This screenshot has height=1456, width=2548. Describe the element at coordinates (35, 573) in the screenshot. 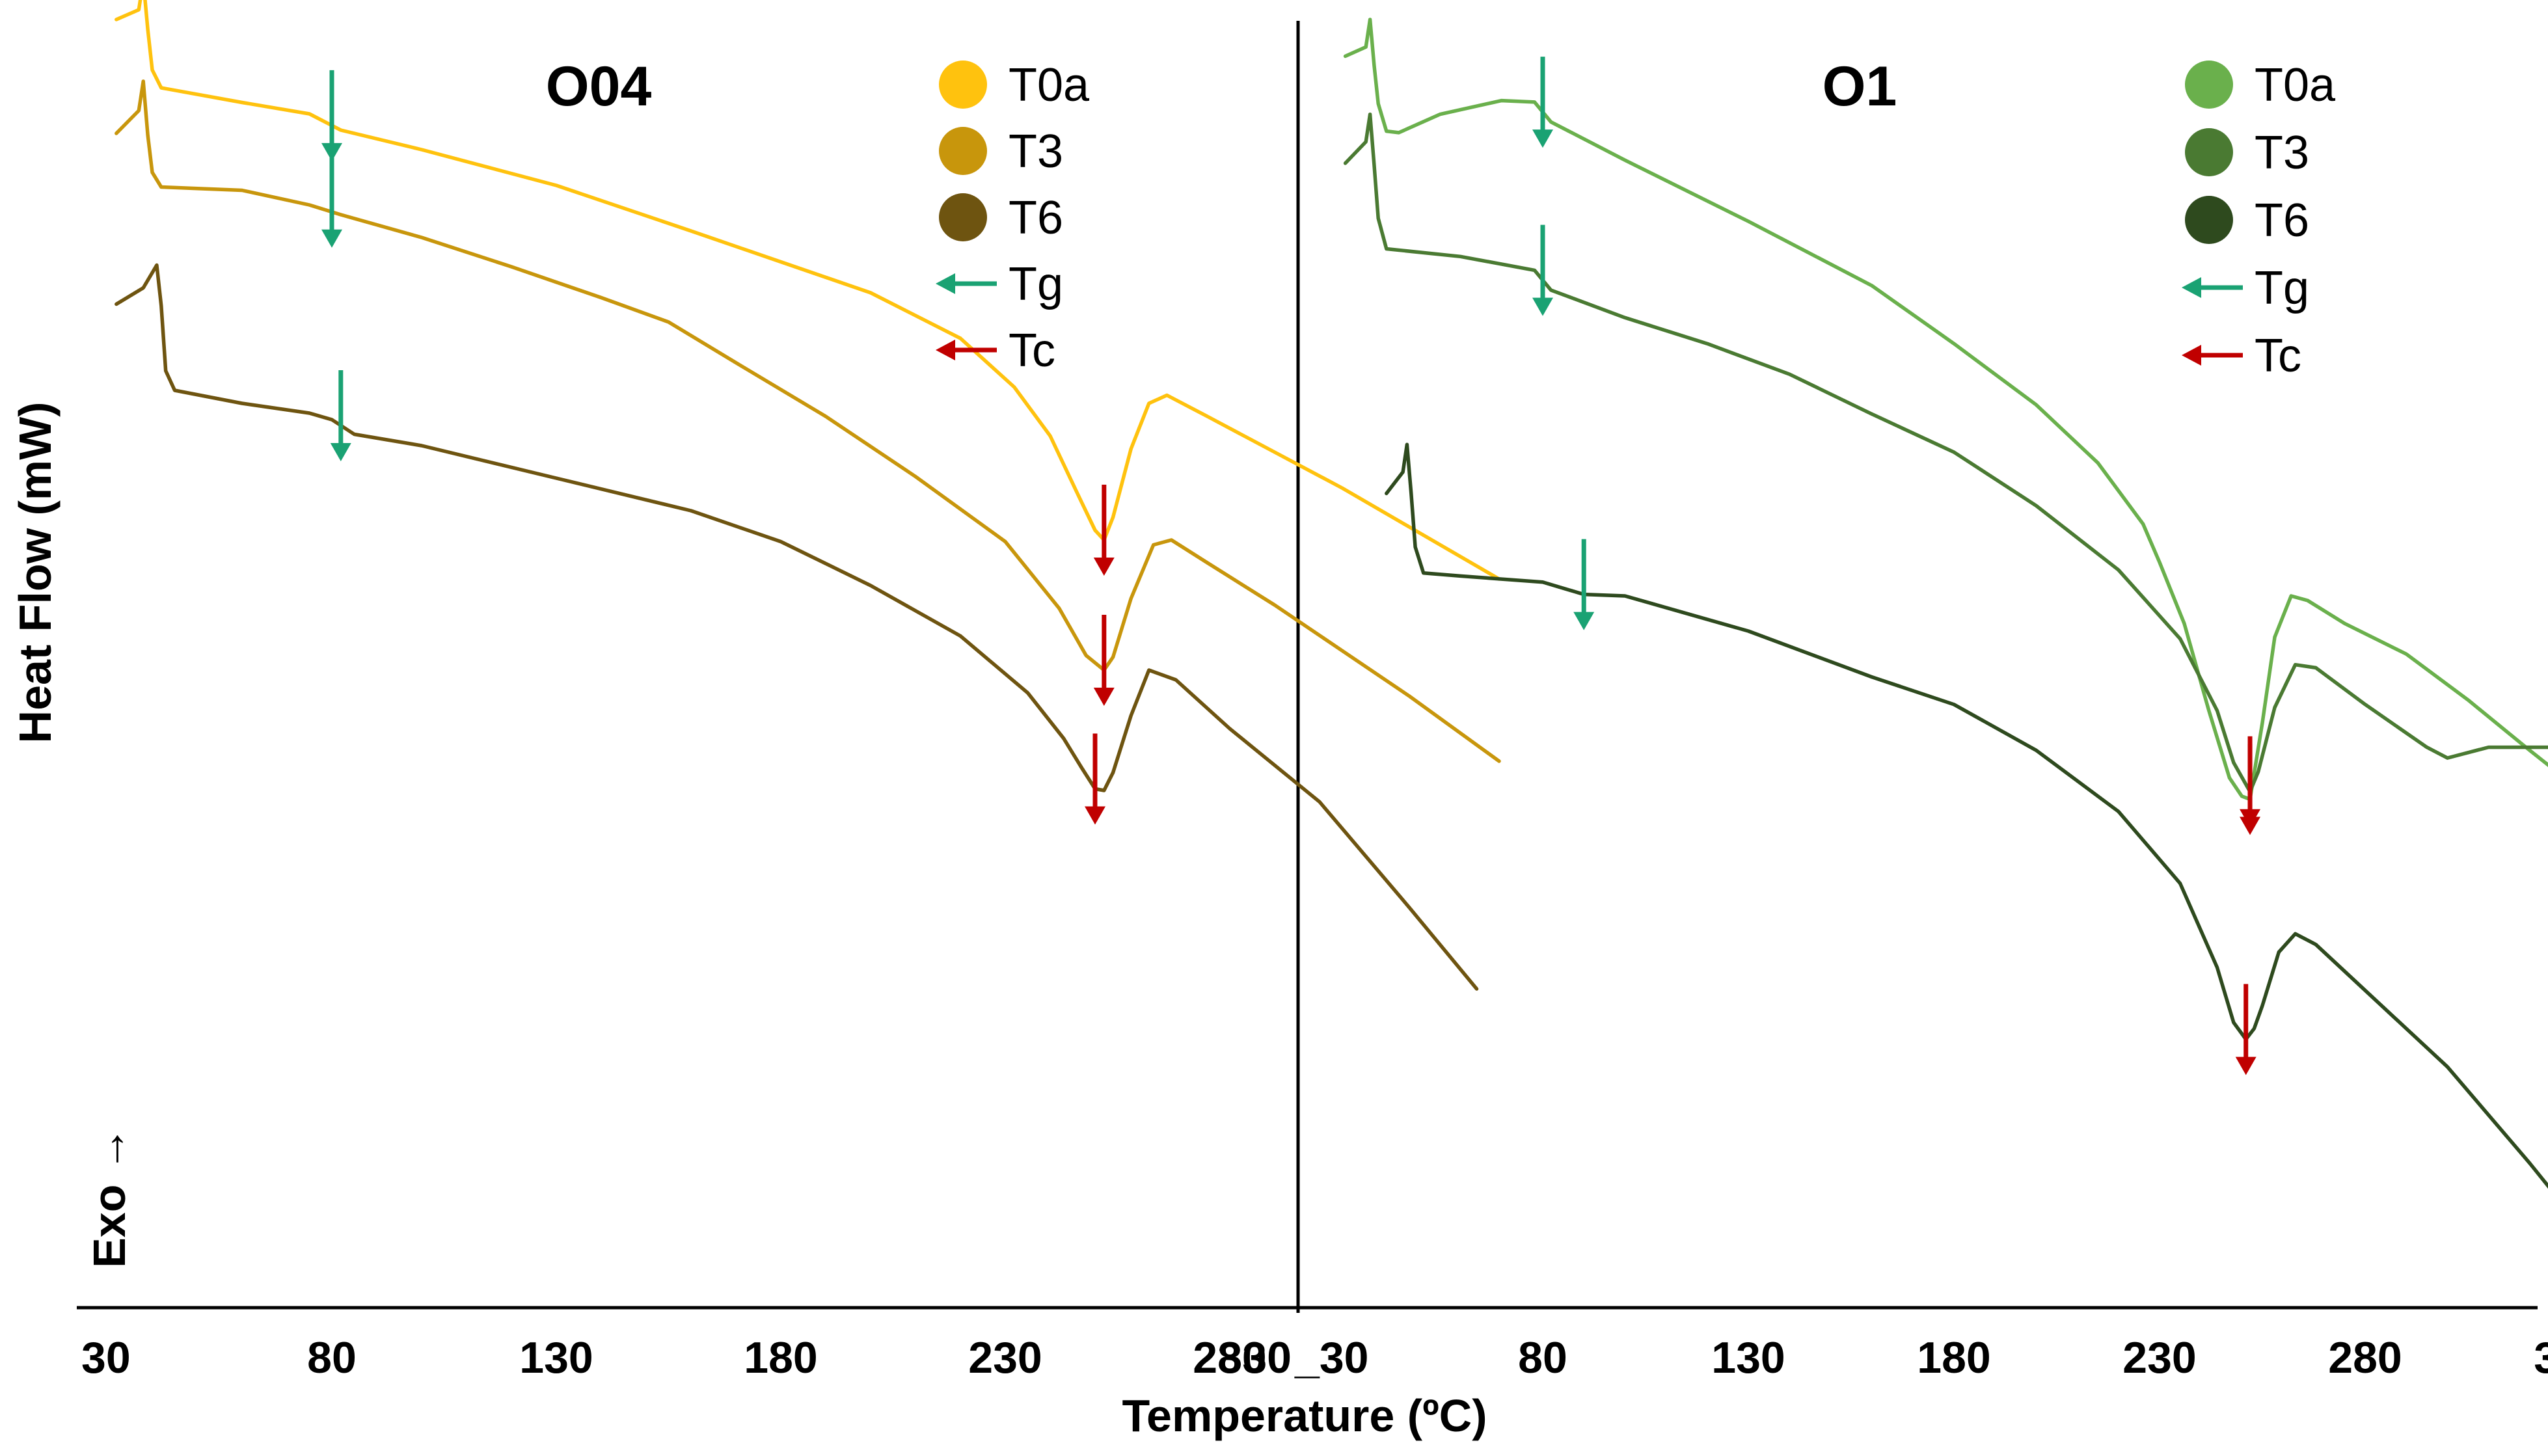

I see `y-axis-label: Heat Flow (mW)` at that location.